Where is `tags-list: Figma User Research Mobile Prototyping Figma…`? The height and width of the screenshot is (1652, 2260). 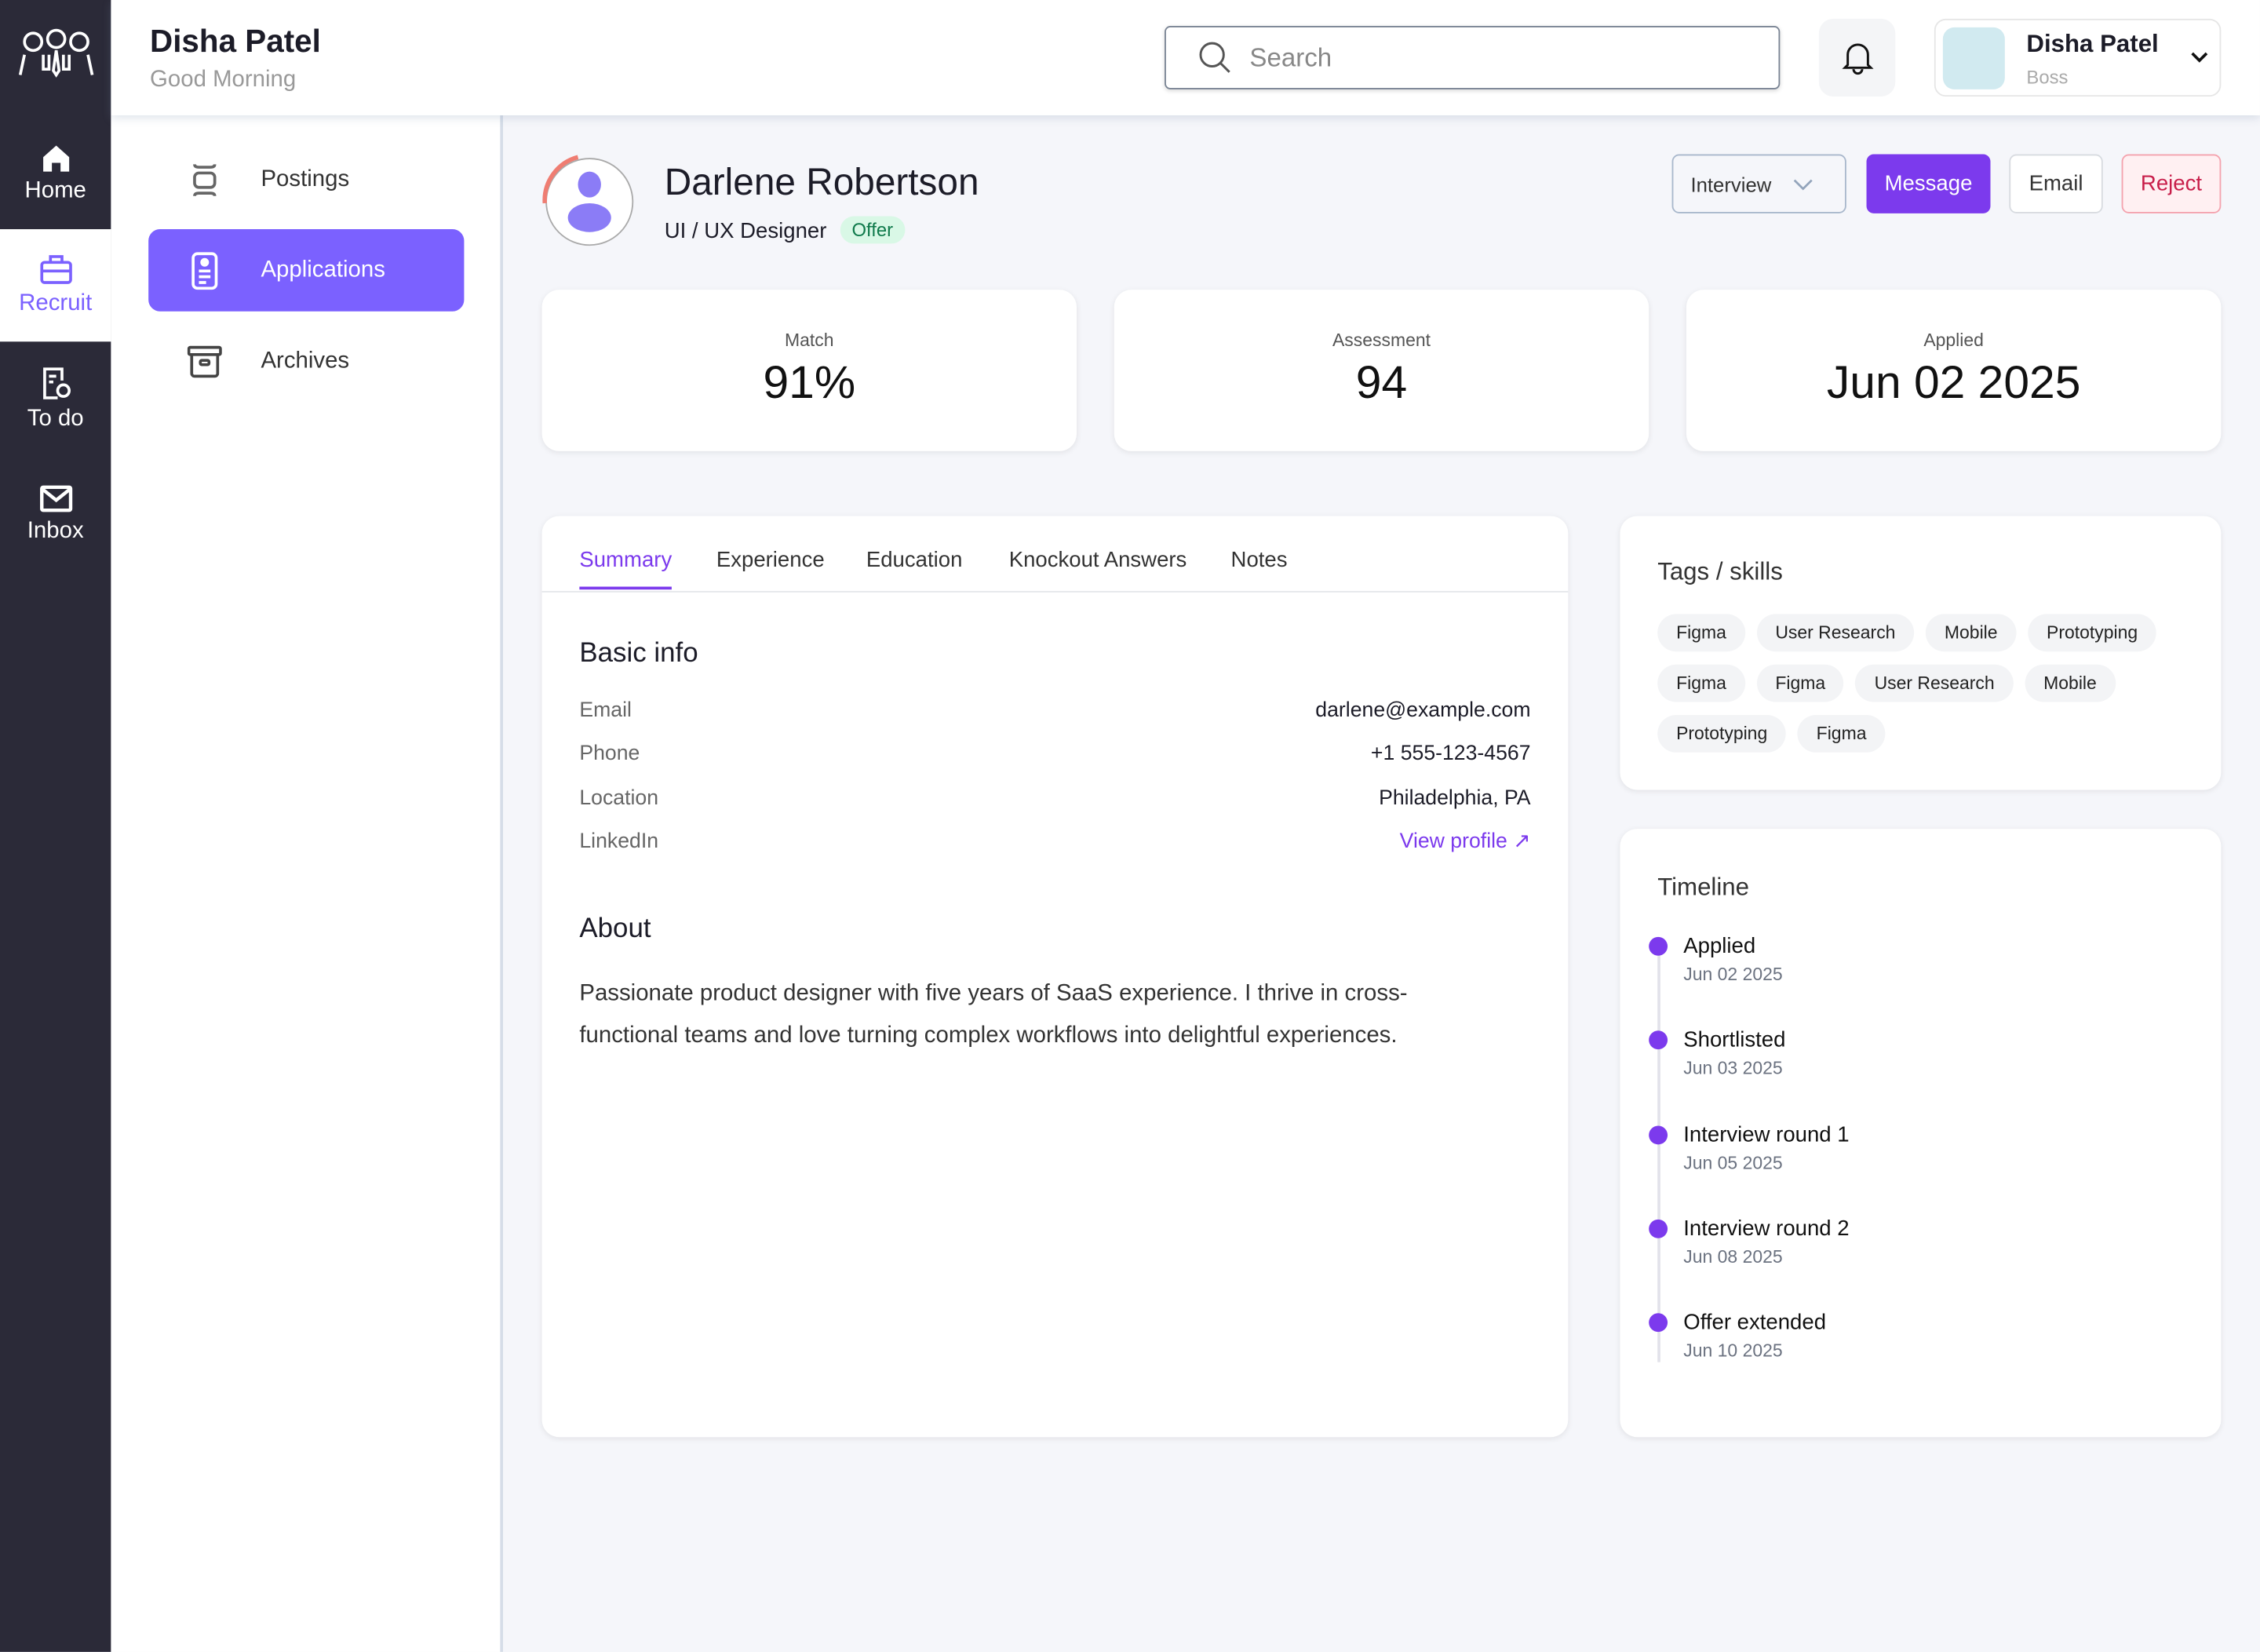 tags-list: Figma User Research Mobile Prototyping Figma… is located at coordinates (1924, 689).